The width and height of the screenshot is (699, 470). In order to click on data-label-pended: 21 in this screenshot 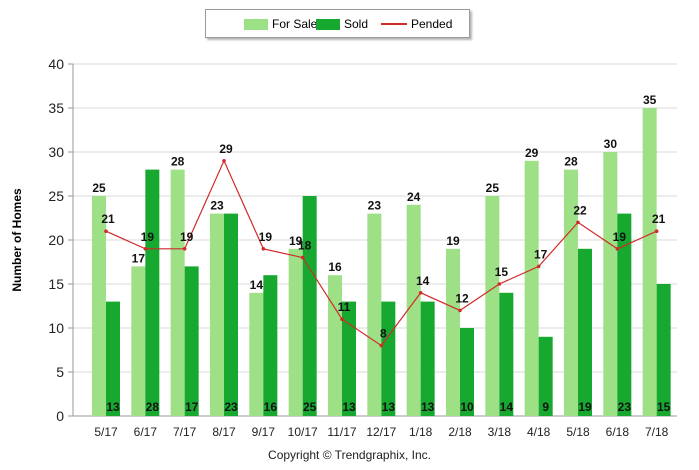, I will do `click(659, 219)`.